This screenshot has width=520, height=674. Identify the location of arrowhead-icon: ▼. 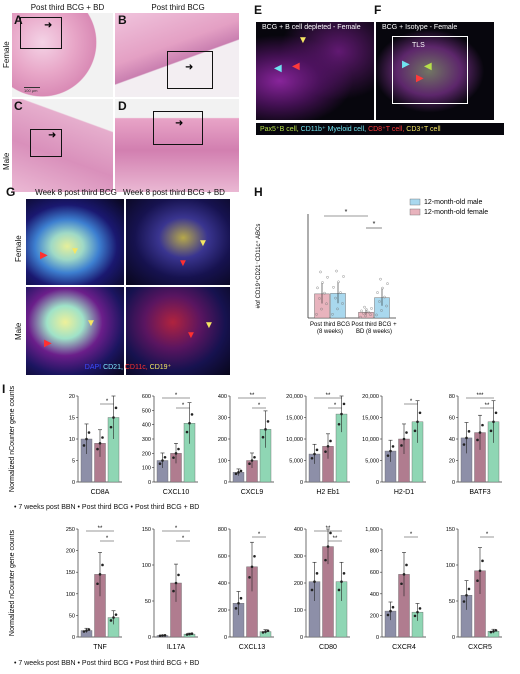
(191, 335).